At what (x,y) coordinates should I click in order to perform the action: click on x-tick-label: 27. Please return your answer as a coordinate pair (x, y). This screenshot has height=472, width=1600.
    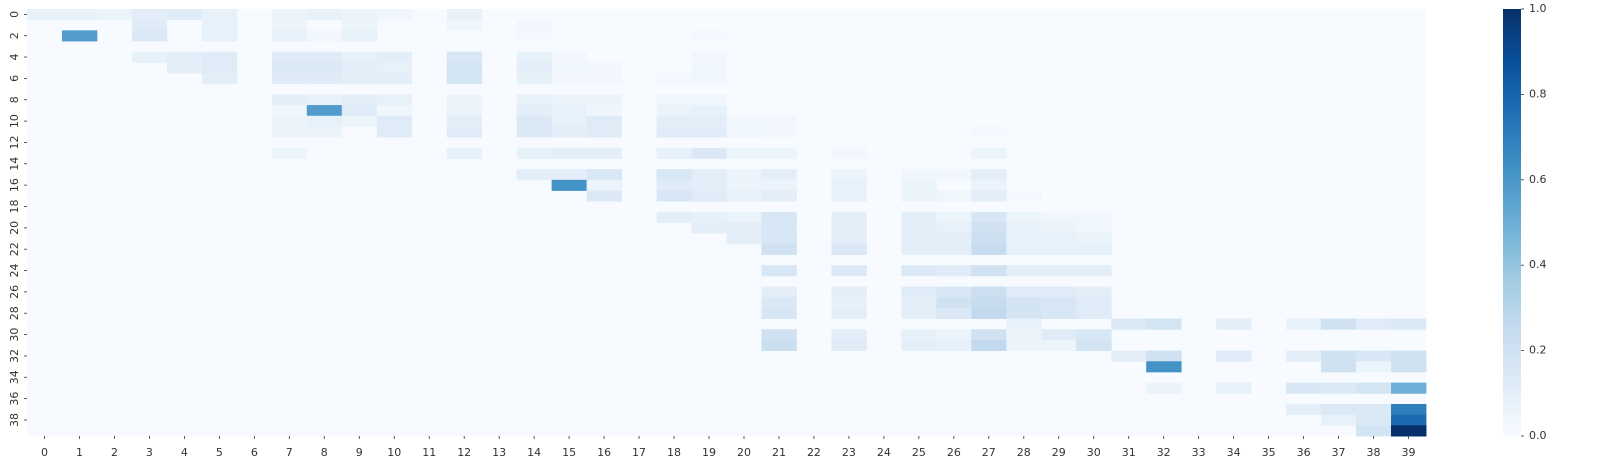
    Looking at the image, I should click on (989, 452).